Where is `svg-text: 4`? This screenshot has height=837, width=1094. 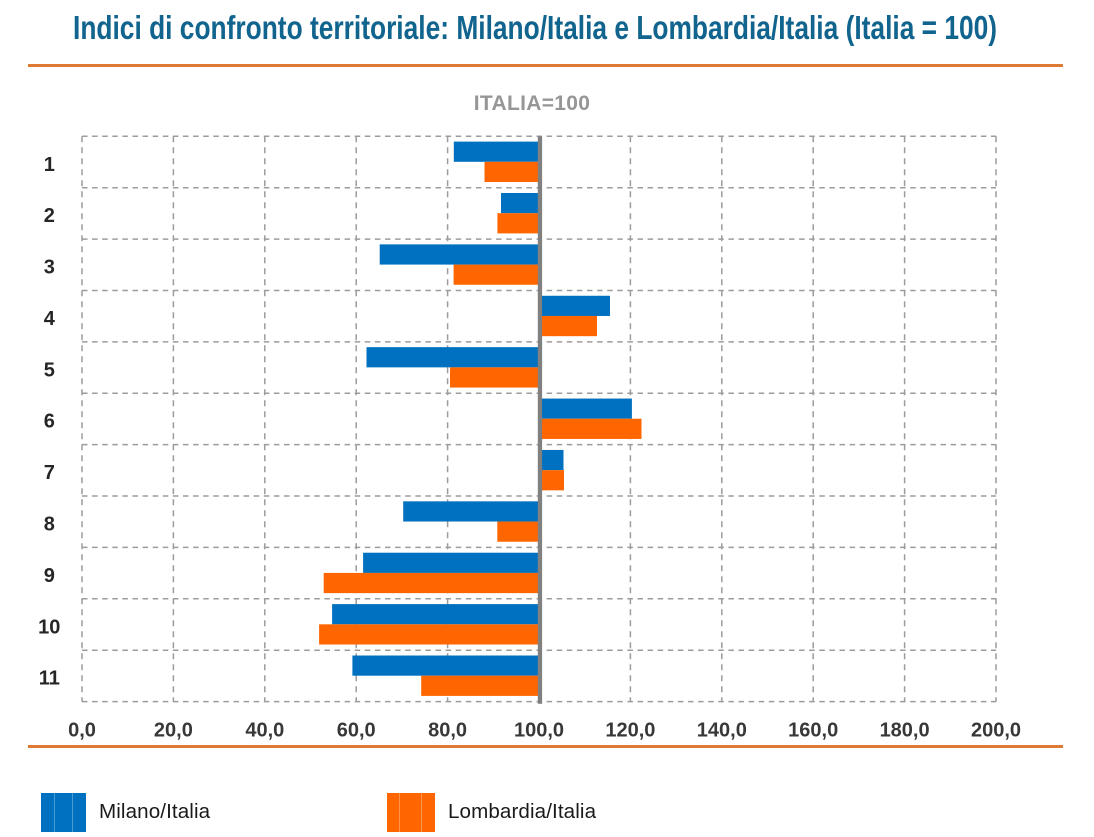
svg-text: 4 is located at coordinates (50, 319).